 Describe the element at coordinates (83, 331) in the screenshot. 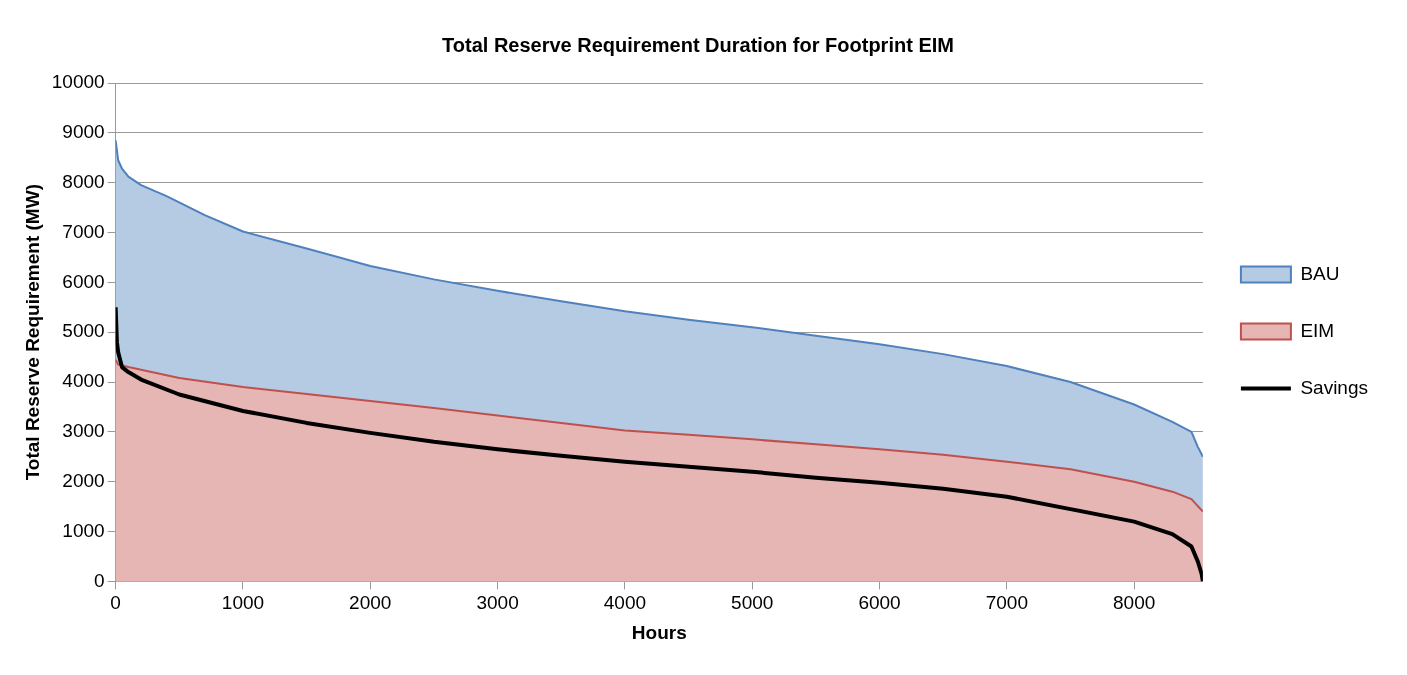

I see `y-tick-label: 5000` at that location.